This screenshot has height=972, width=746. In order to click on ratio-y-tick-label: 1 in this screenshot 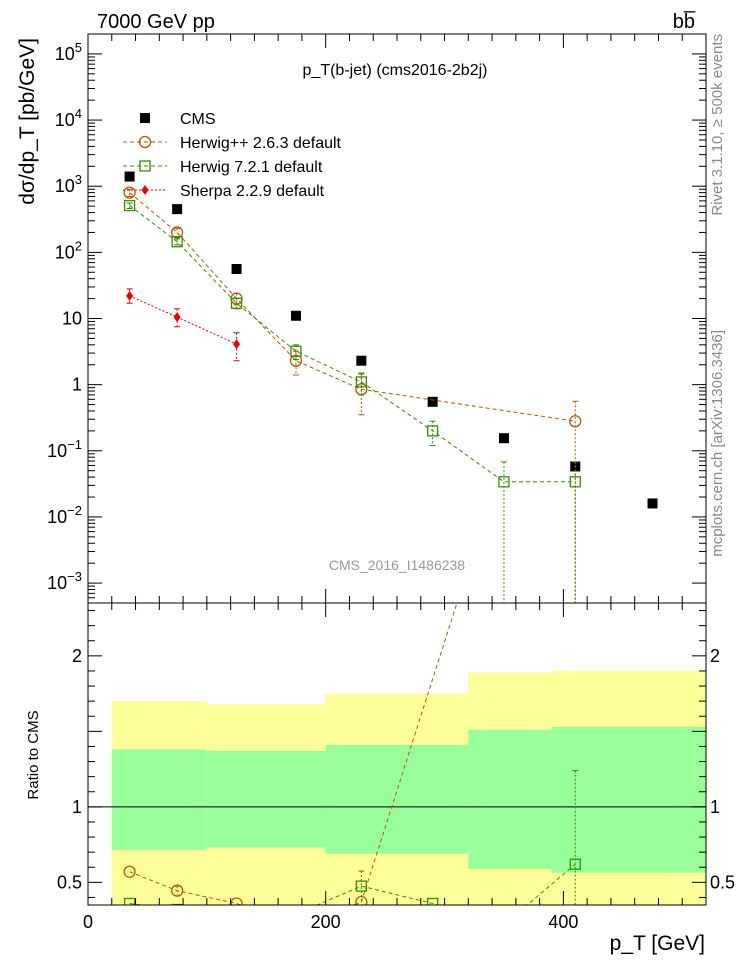, I will do `click(77, 807)`.